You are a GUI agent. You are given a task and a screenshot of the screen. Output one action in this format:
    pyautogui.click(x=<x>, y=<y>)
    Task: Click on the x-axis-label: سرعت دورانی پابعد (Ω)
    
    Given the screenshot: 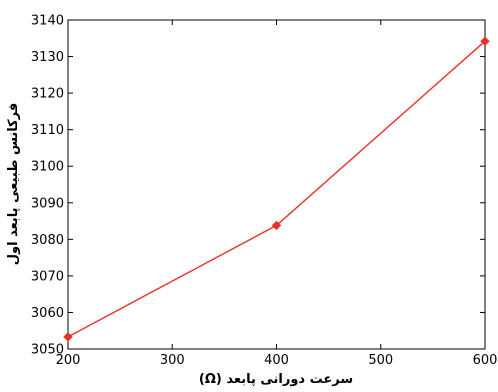 What is the action you would take?
    pyautogui.click(x=276, y=379)
    